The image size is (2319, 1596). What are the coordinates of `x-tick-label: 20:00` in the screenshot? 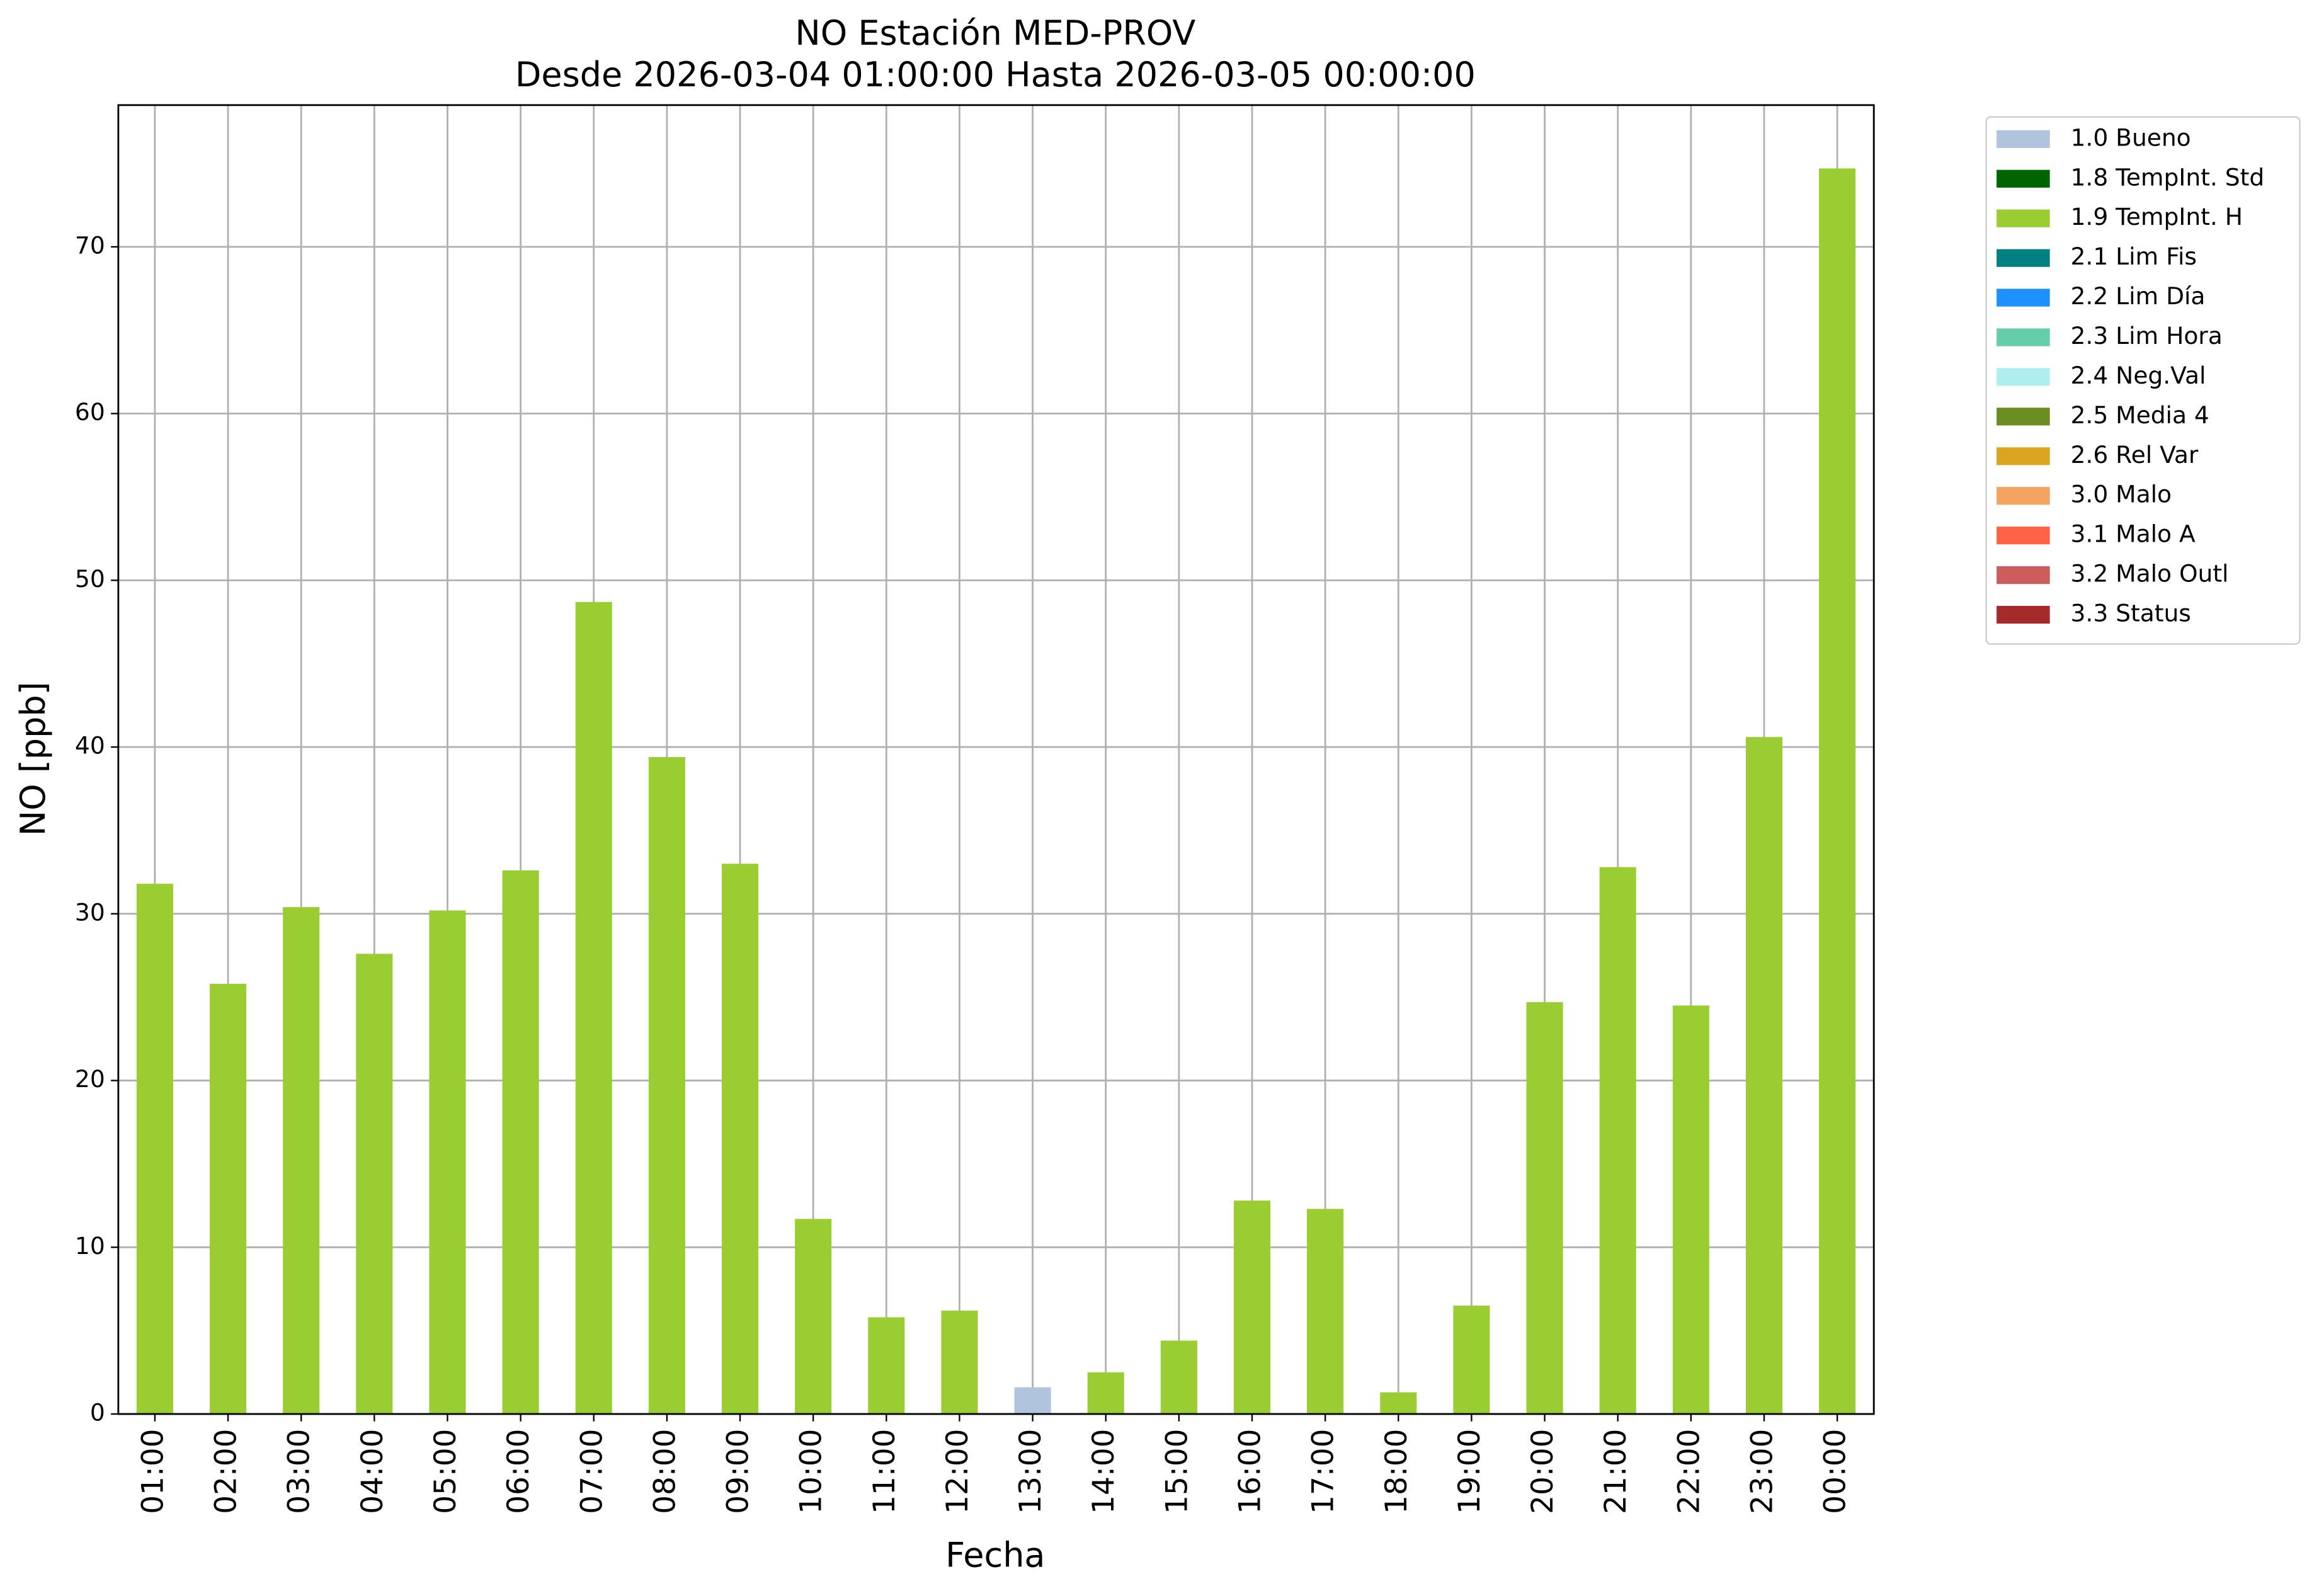 It's located at (1542, 1471).